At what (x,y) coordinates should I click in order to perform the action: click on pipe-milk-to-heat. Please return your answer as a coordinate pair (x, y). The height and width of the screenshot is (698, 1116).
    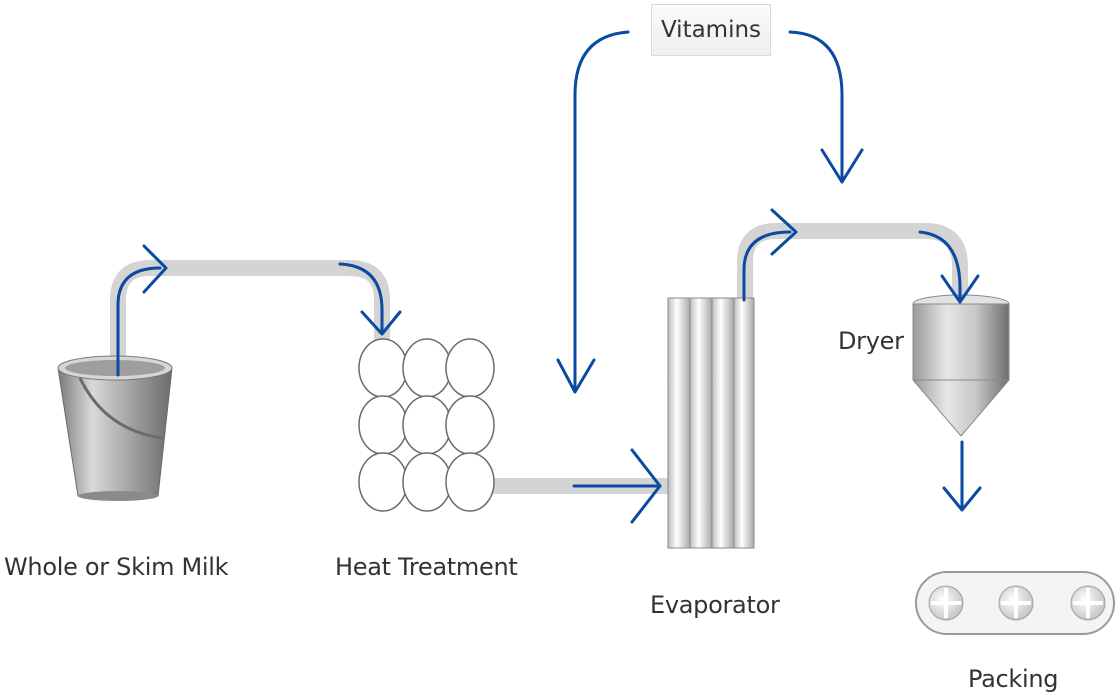
    Looking at the image, I should click on (250, 314).